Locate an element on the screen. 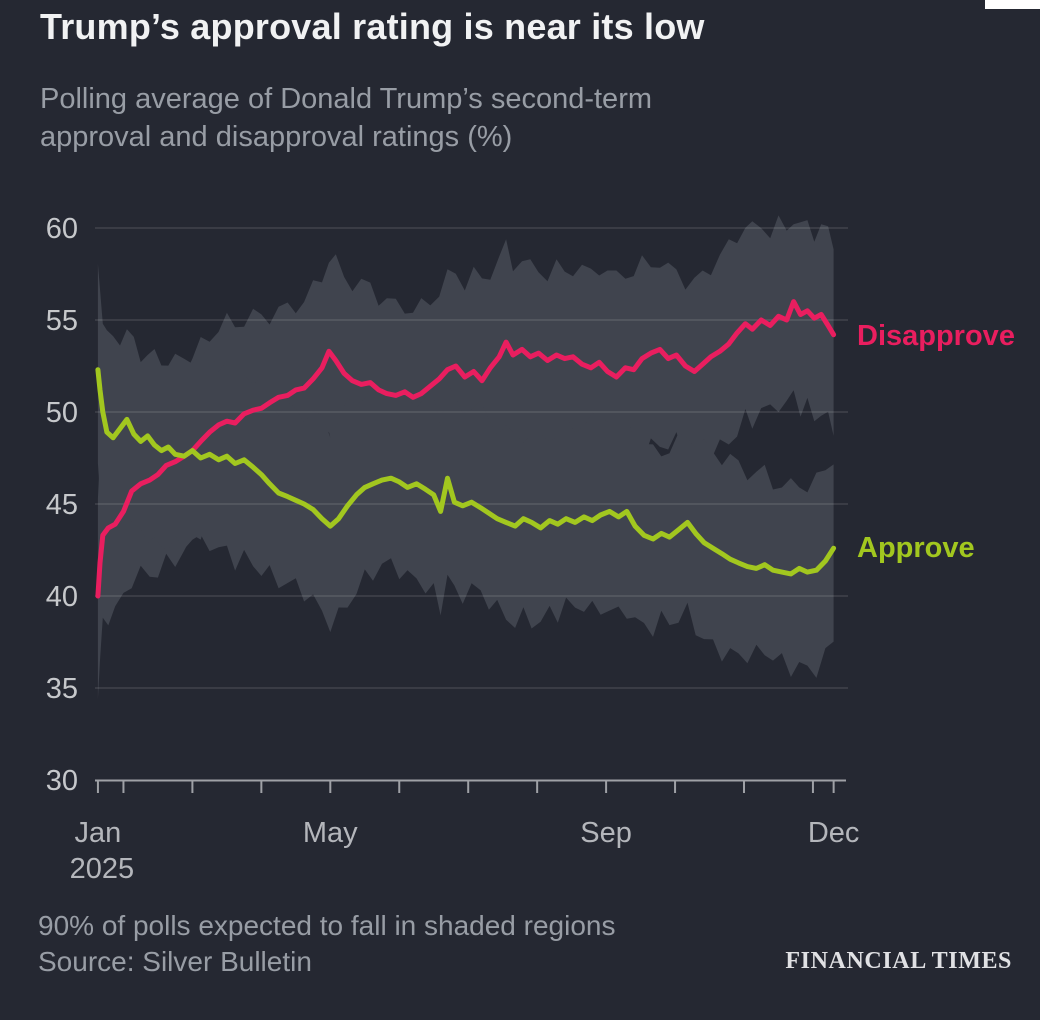 The height and width of the screenshot is (1020, 1040). x-tick-label-Dec: Dec is located at coordinates (834, 833).